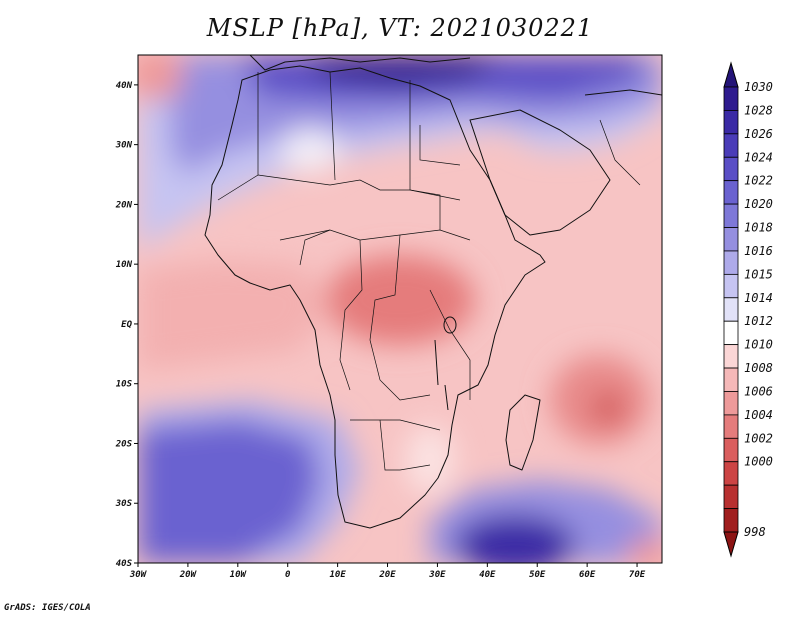 This screenshot has height=618, width=800. What do you see at coordinates (758, 368) in the screenshot?
I see `colorbar-label: 1008` at bounding box center [758, 368].